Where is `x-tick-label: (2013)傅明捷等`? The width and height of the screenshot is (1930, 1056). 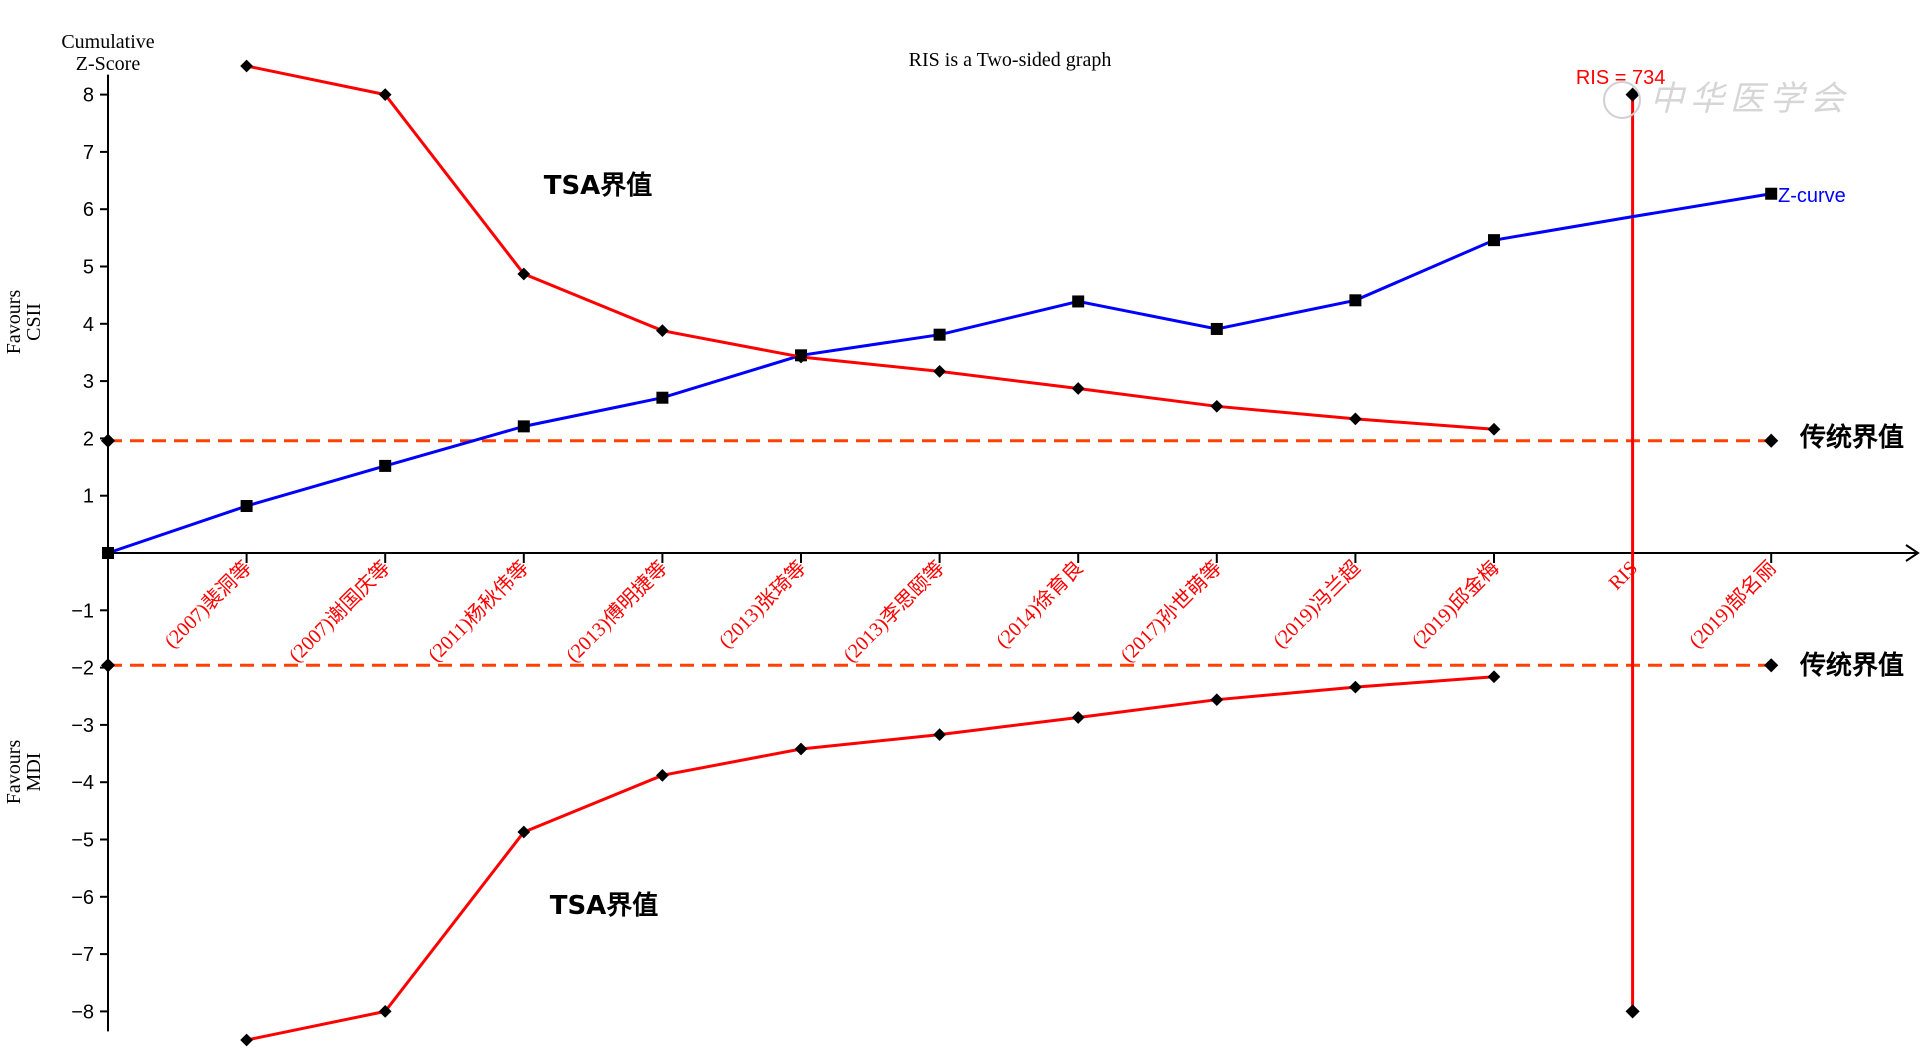
x-tick-label: (2013)傅明捷等 is located at coordinates (616, 611).